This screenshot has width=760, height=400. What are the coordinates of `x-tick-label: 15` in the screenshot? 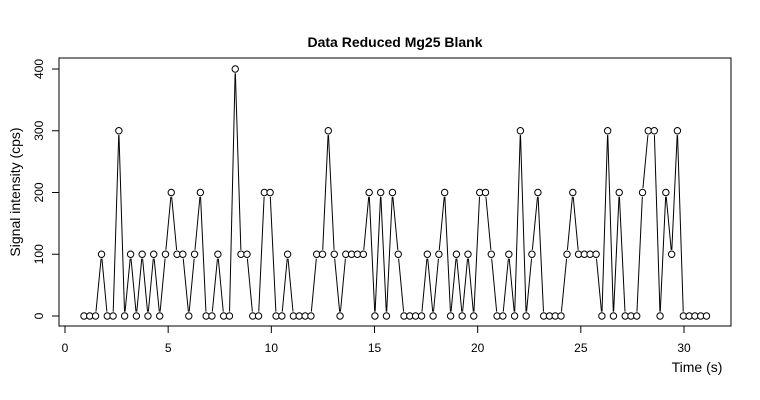 It's located at (375, 348).